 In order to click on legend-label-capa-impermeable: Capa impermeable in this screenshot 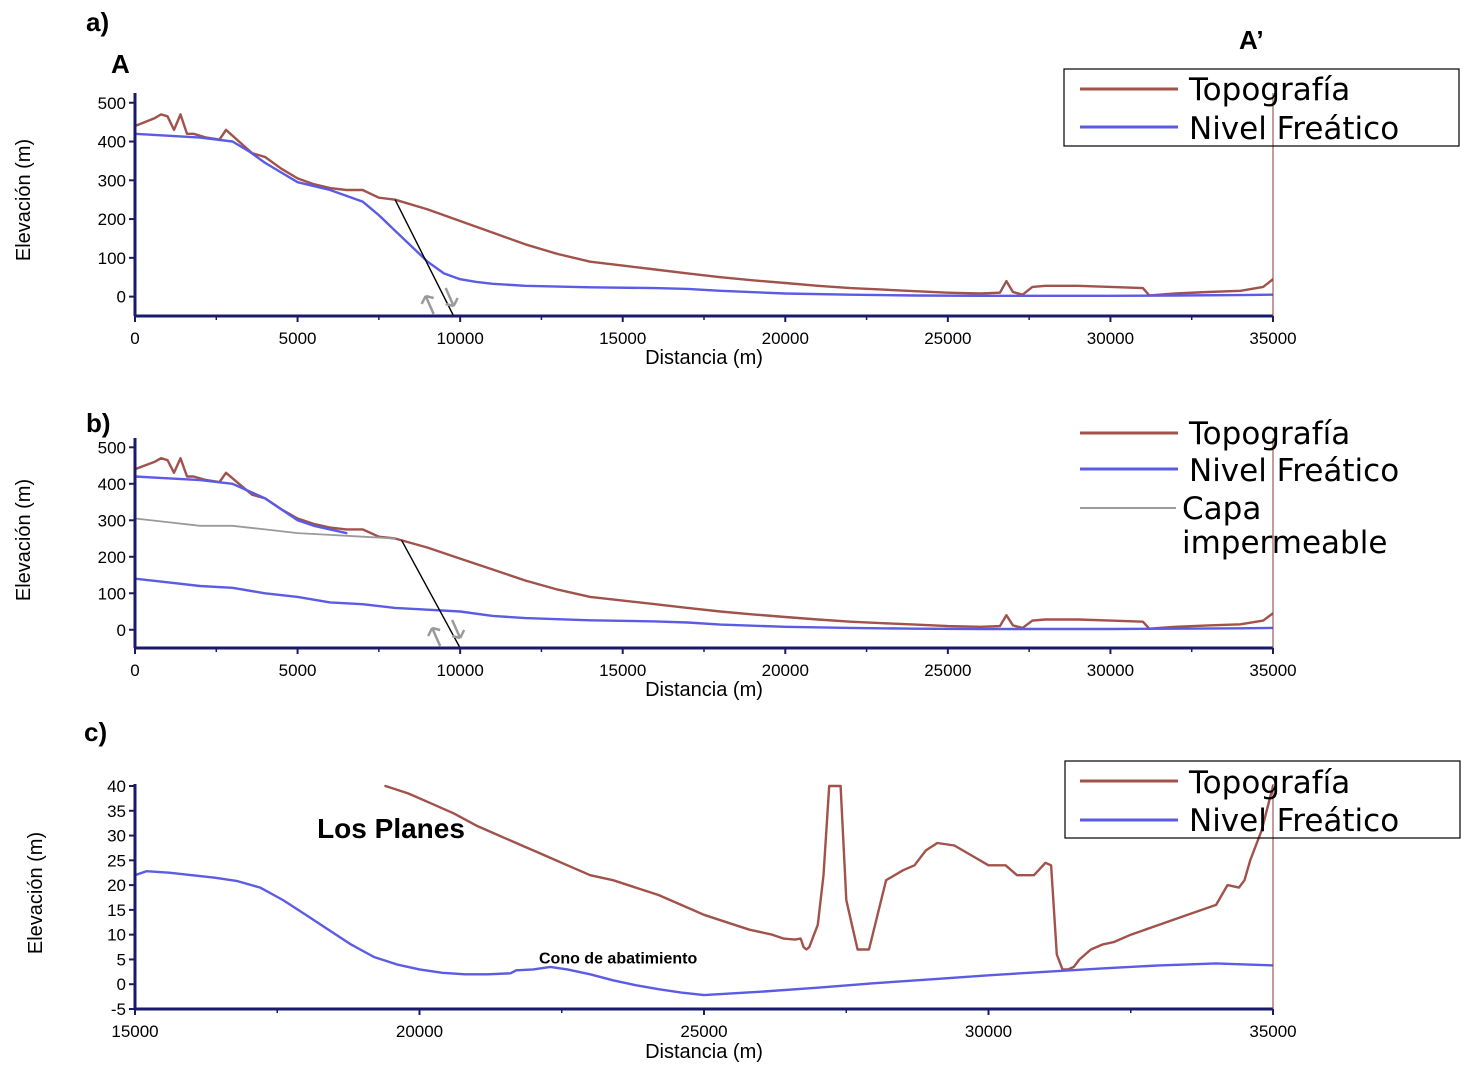, I will do `click(1284, 526)`.